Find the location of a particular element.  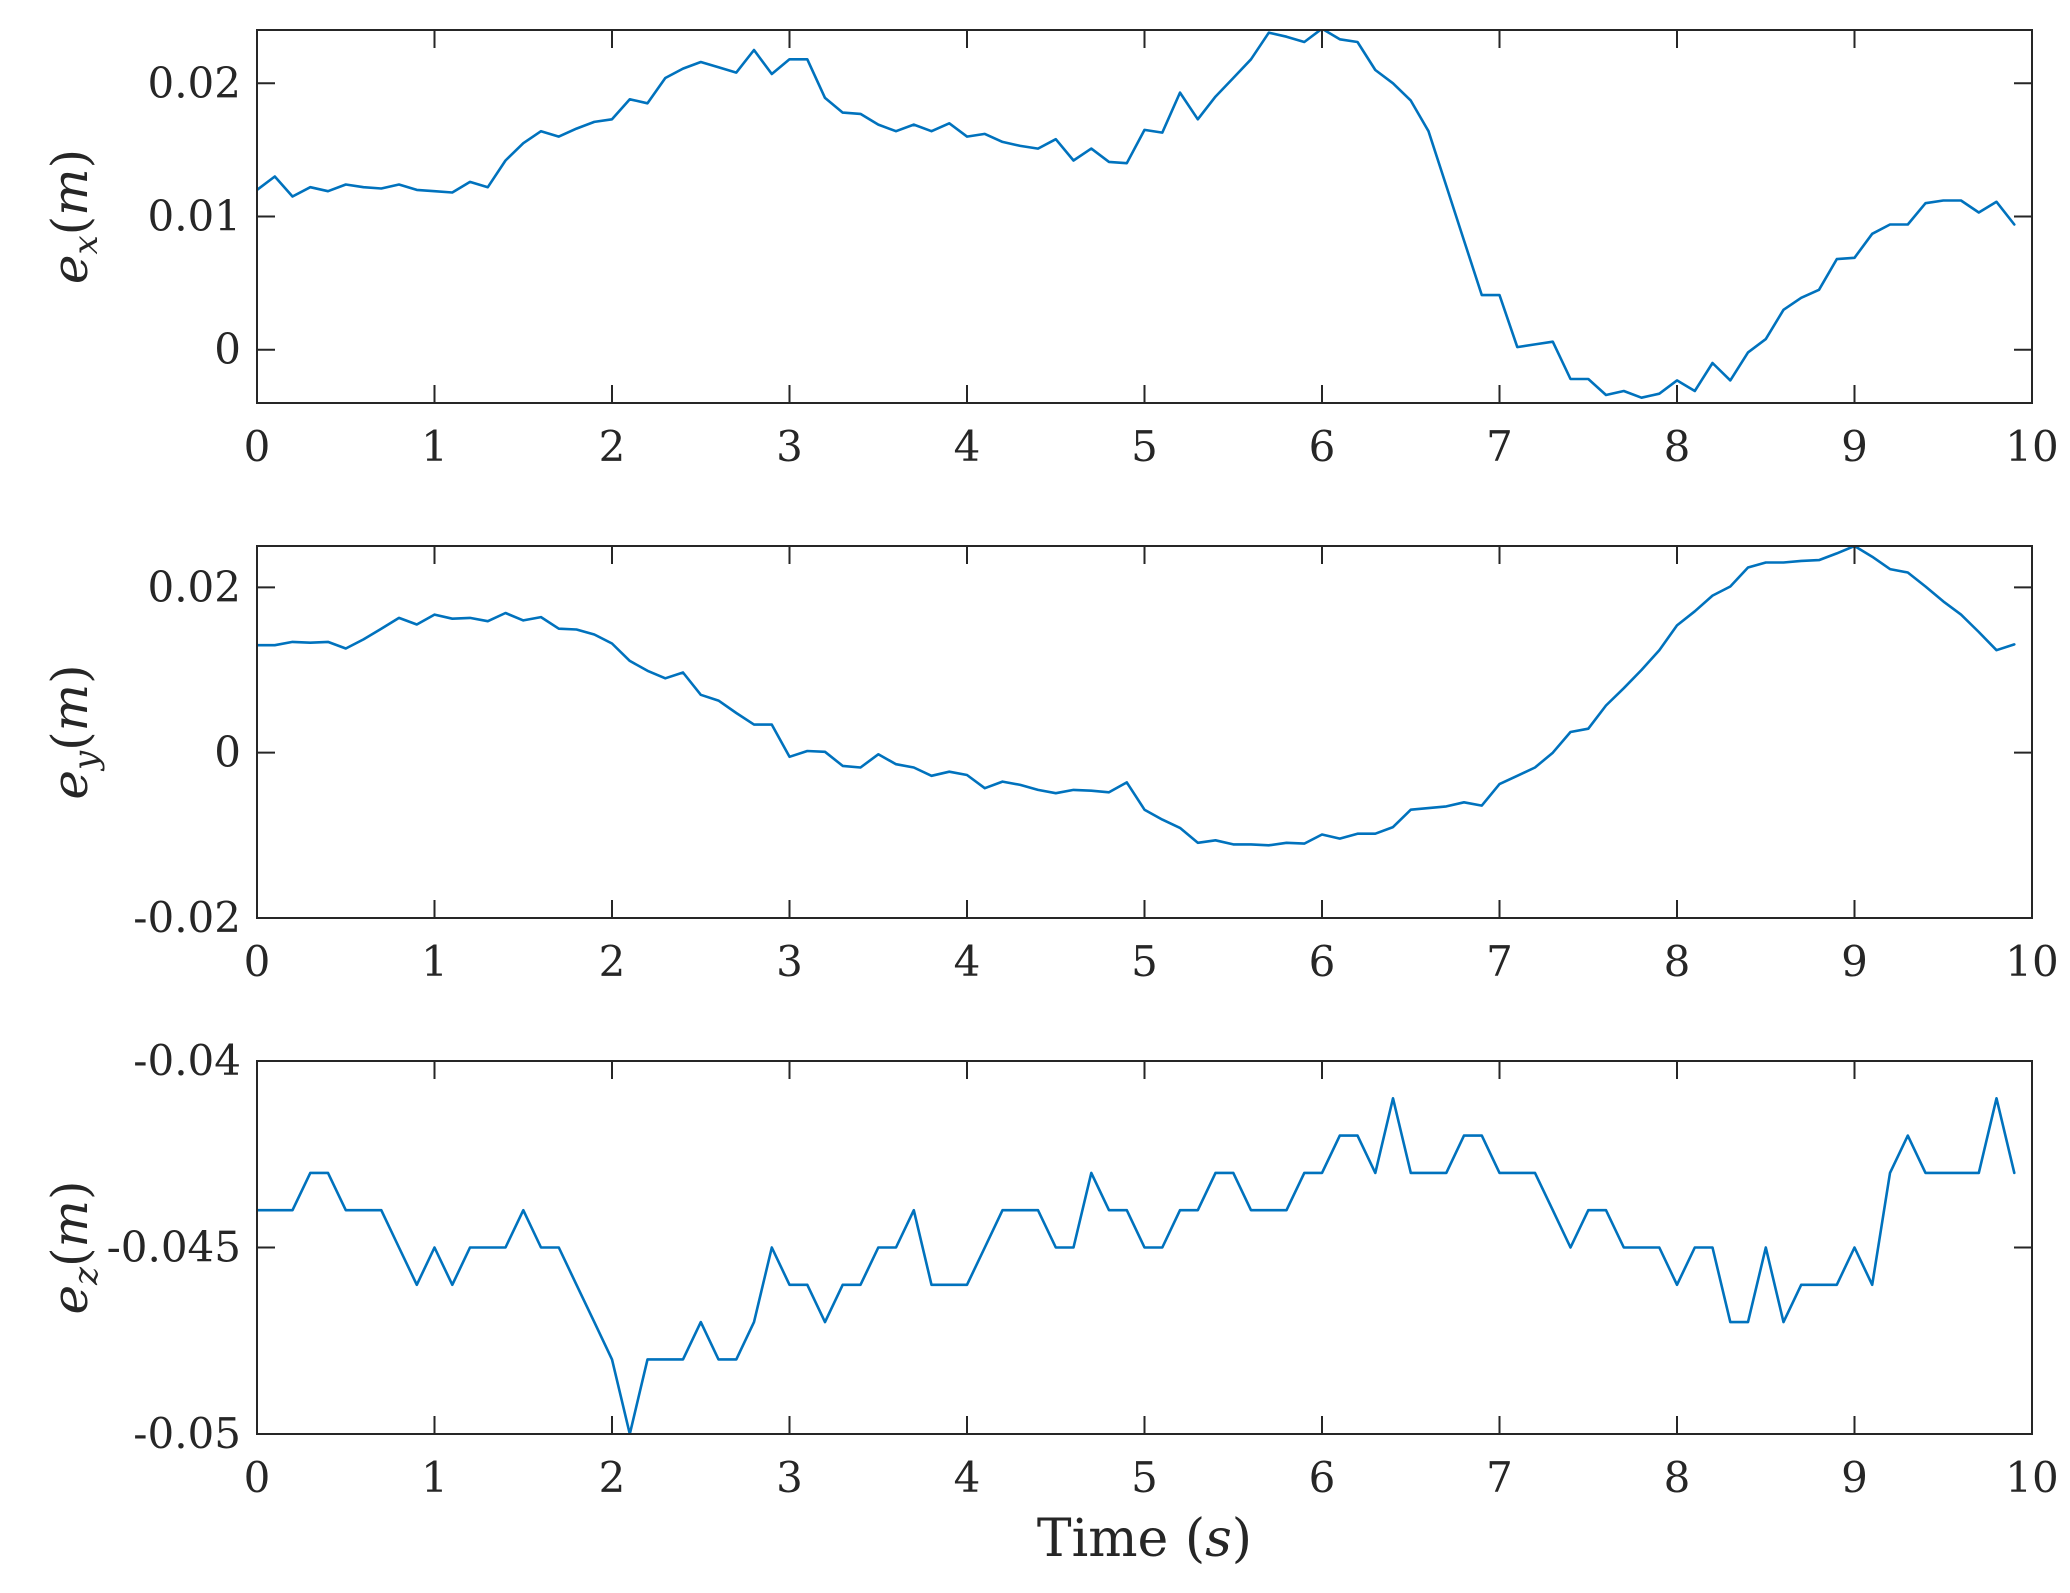

y-tick-label: -0.05 is located at coordinates (187, 1433).